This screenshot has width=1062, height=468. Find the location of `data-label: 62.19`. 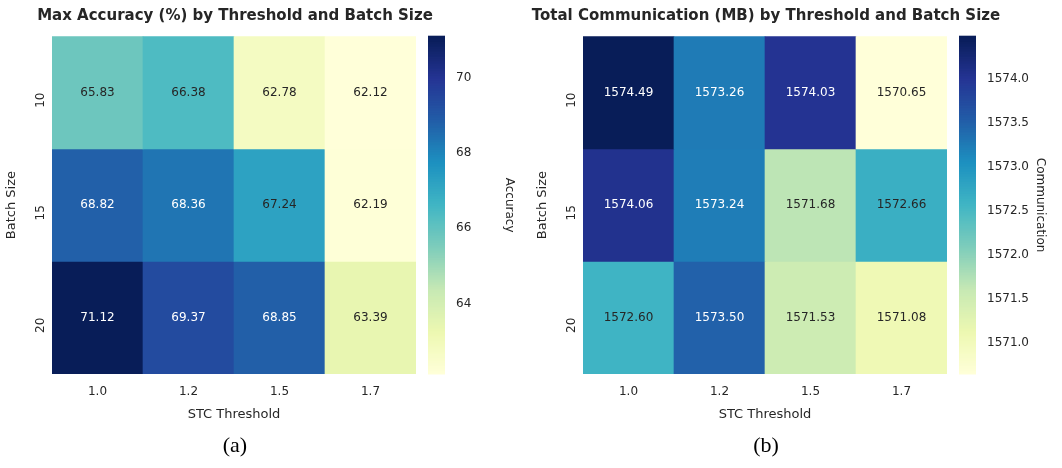

data-label: 62.19 is located at coordinates (370, 204).